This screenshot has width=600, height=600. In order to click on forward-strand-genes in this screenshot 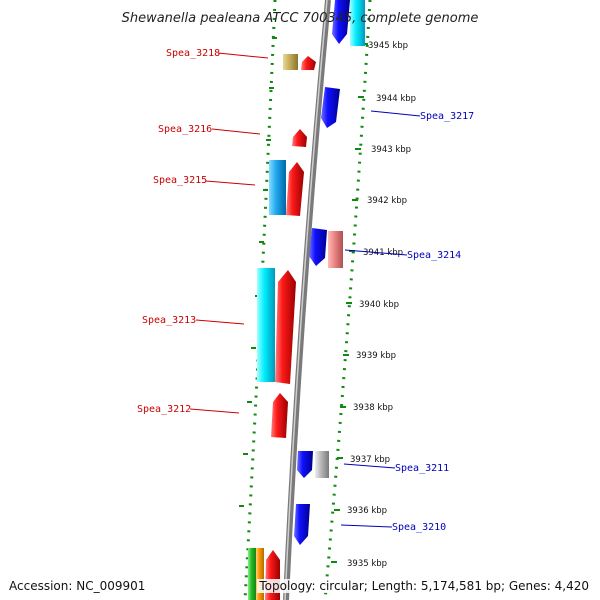, I will do `click(282, 327)`.